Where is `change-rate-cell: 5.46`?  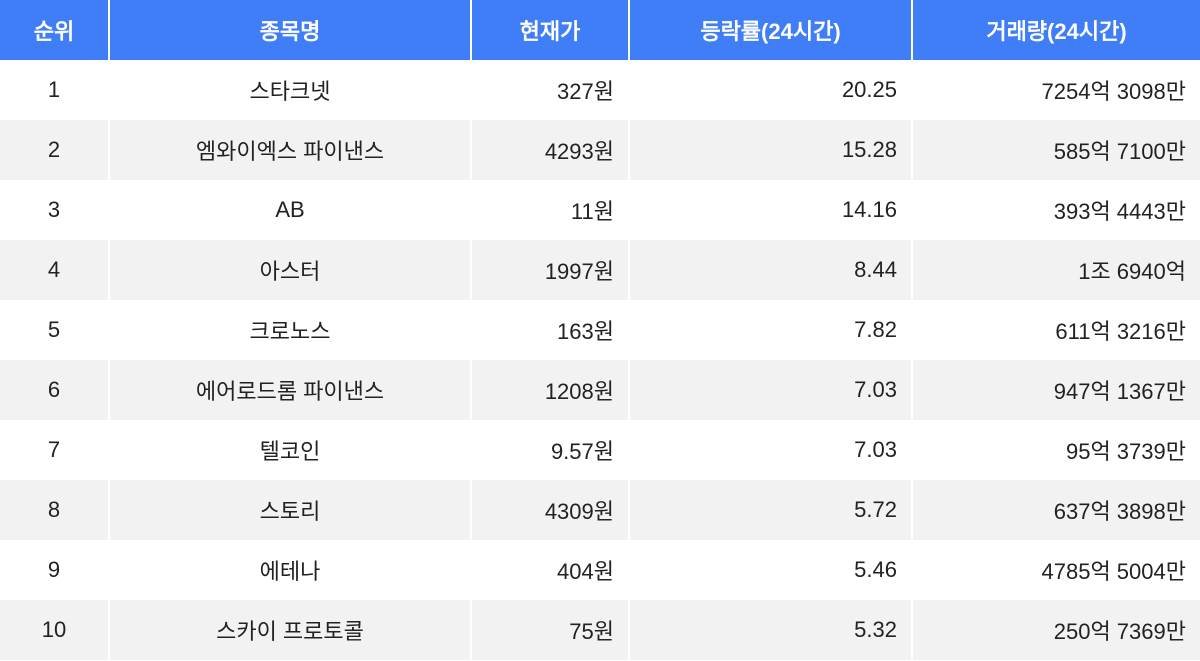 change-rate-cell: 5.46 is located at coordinates (770, 570).